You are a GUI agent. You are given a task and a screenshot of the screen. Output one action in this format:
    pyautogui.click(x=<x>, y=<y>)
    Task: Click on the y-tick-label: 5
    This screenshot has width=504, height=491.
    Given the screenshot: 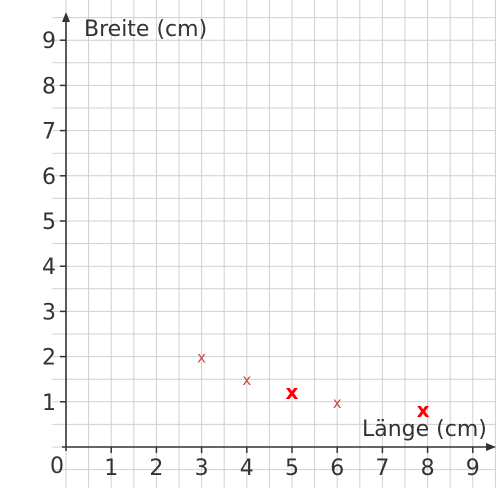 What is the action you would take?
    pyautogui.click(x=49, y=222)
    